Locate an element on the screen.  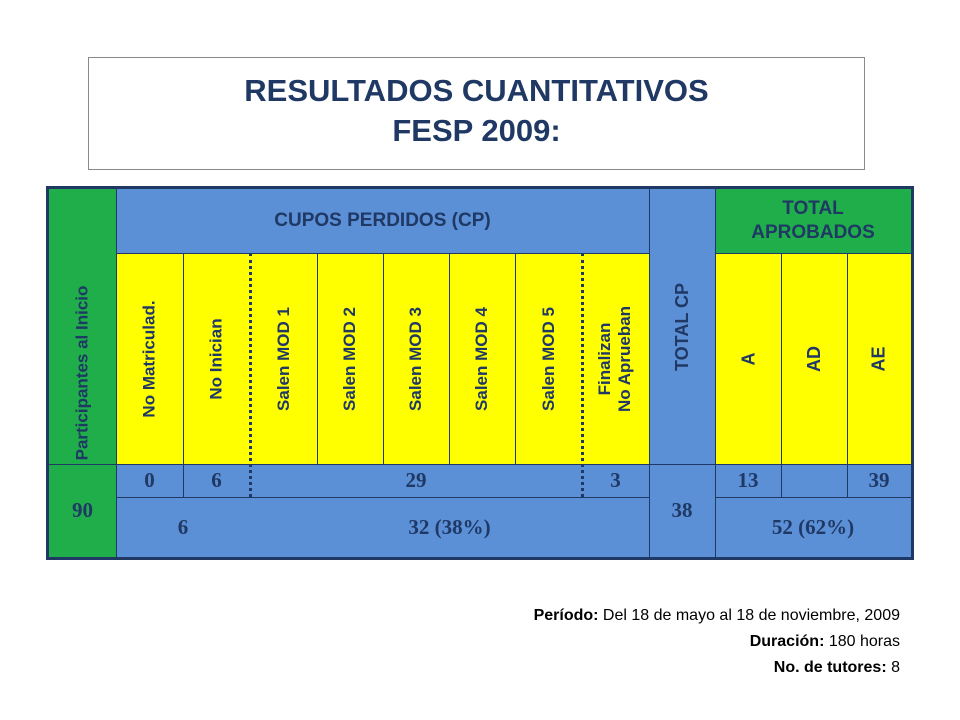
subtotal-initial-value: 6 is located at coordinates (183, 526).